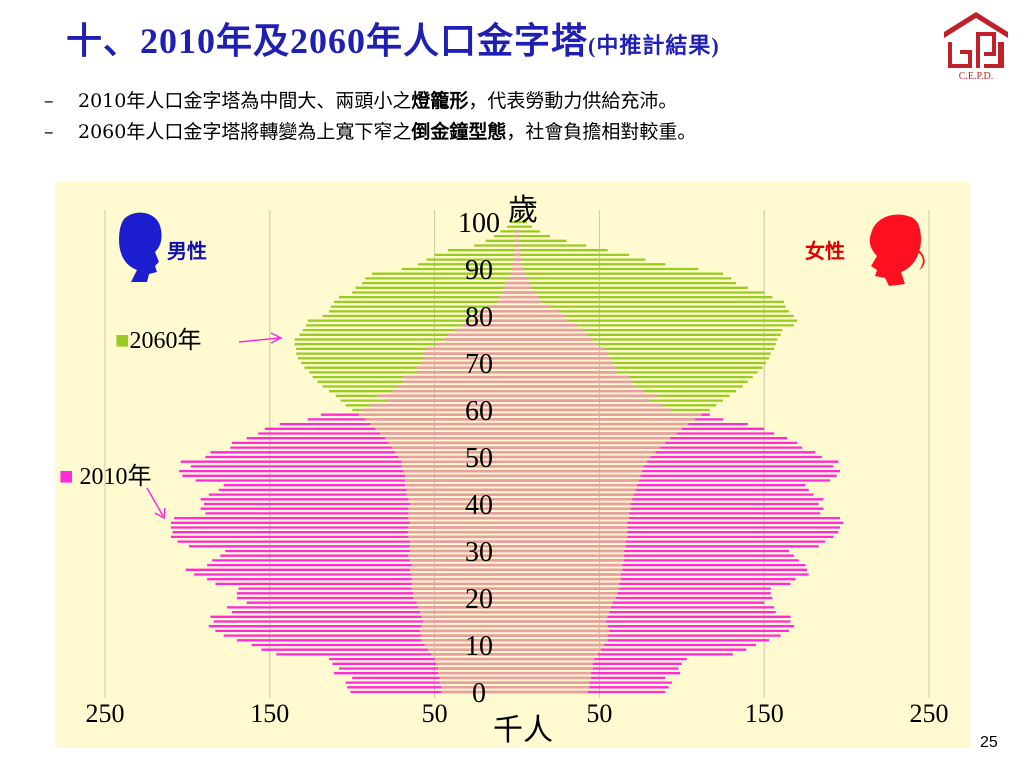  What do you see at coordinates (459, 132) in the screenshot?
I see `bullet-bold: 倒金鐘型態` at bounding box center [459, 132].